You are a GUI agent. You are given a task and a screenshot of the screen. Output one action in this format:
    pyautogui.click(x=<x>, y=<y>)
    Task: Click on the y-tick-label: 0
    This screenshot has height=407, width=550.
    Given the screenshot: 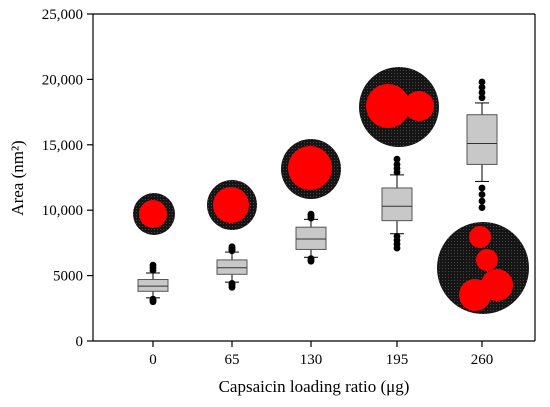 What is the action you would take?
    pyautogui.click(x=80, y=342)
    